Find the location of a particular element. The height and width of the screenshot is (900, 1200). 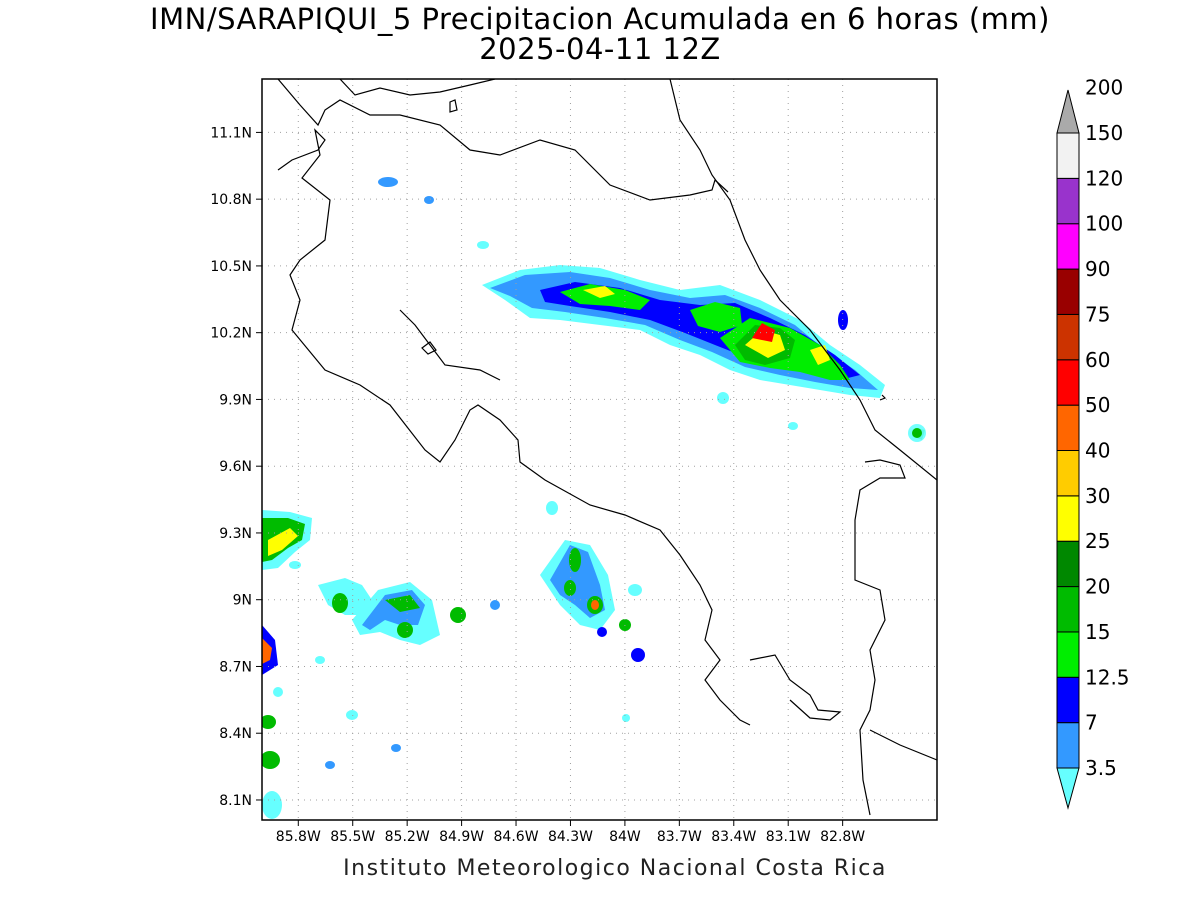

lon-tick-label: 85.8W is located at coordinates (298, 837).